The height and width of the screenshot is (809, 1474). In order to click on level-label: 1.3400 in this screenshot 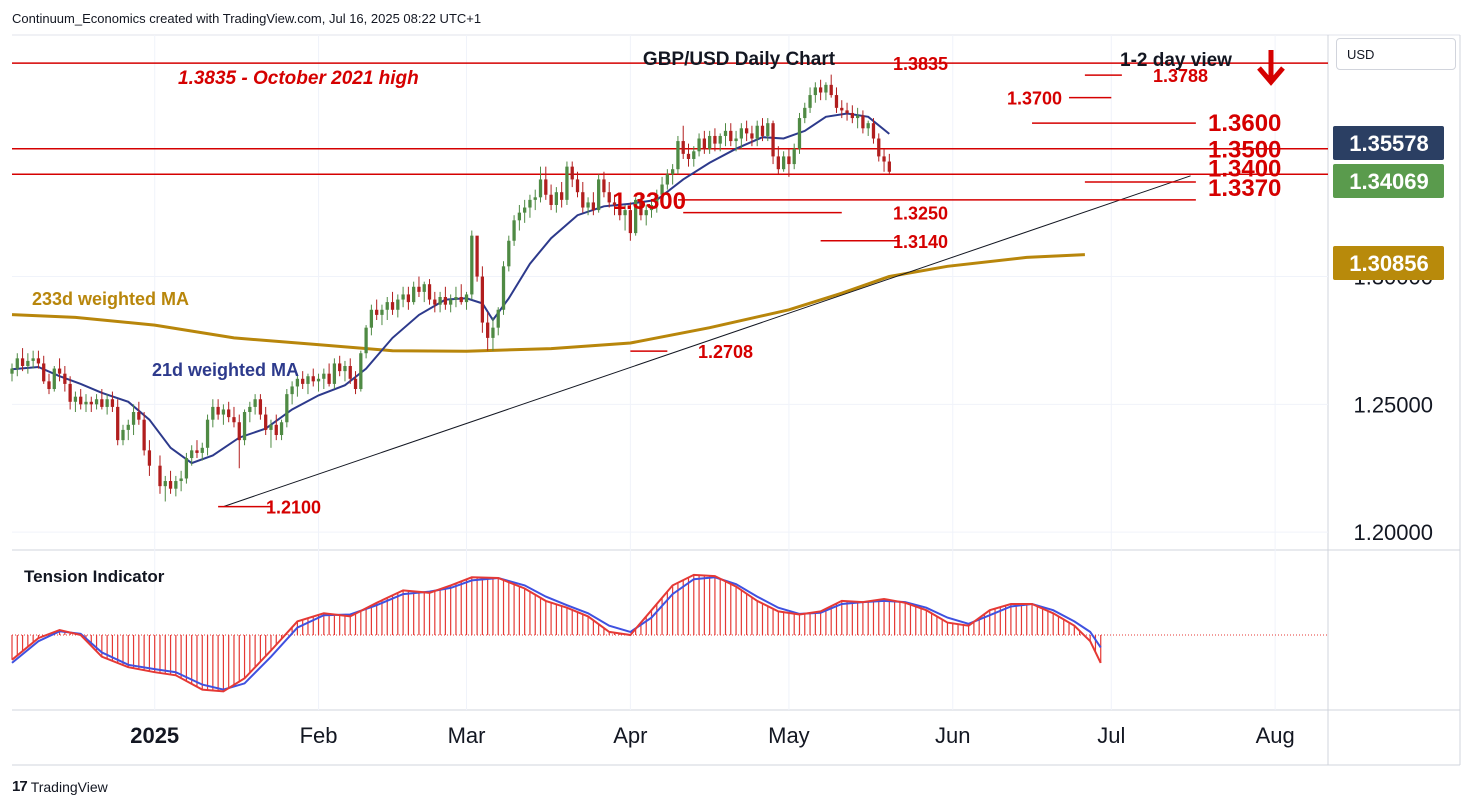, I will do `click(1244, 168)`.